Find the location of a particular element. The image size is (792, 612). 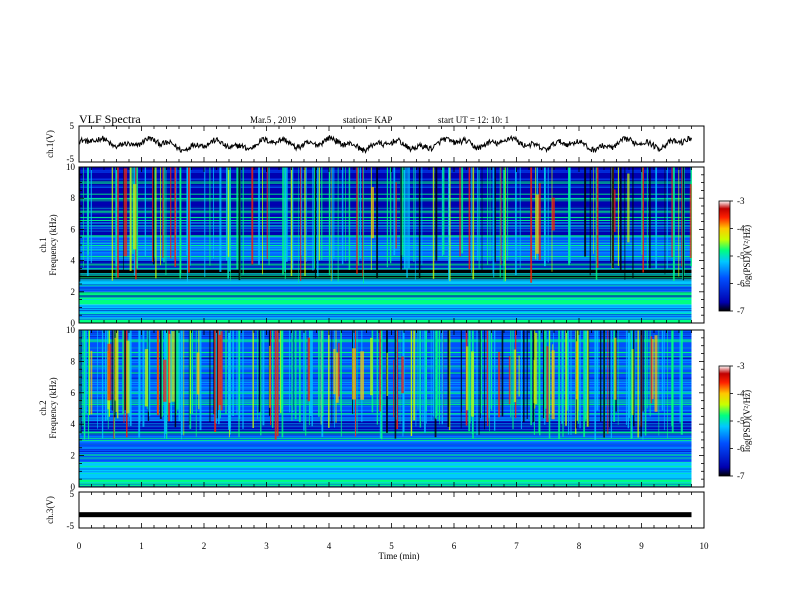

ch1-spectrogram-channel-label: ch.1 is located at coordinates (43, 244).